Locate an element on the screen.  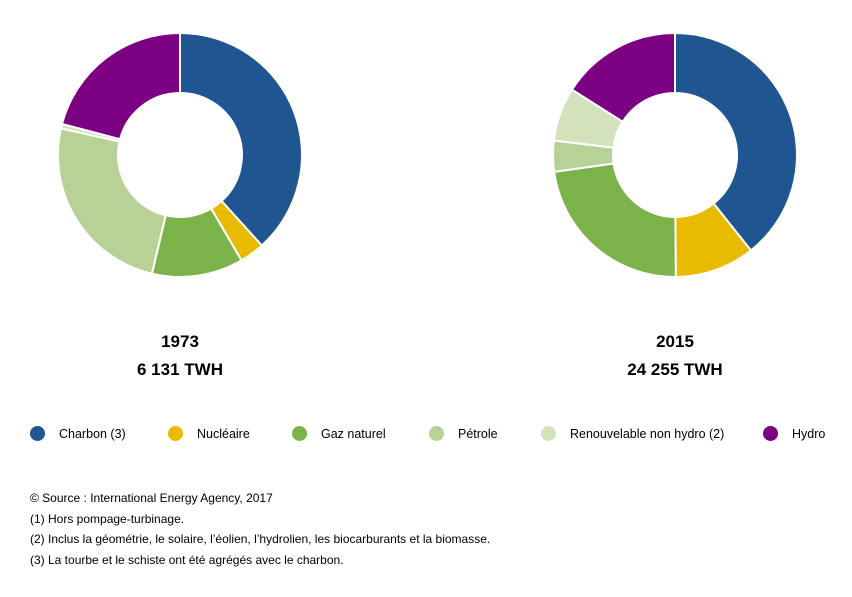
legend-item-petrole: Pétrole is located at coordinates (463, 433).